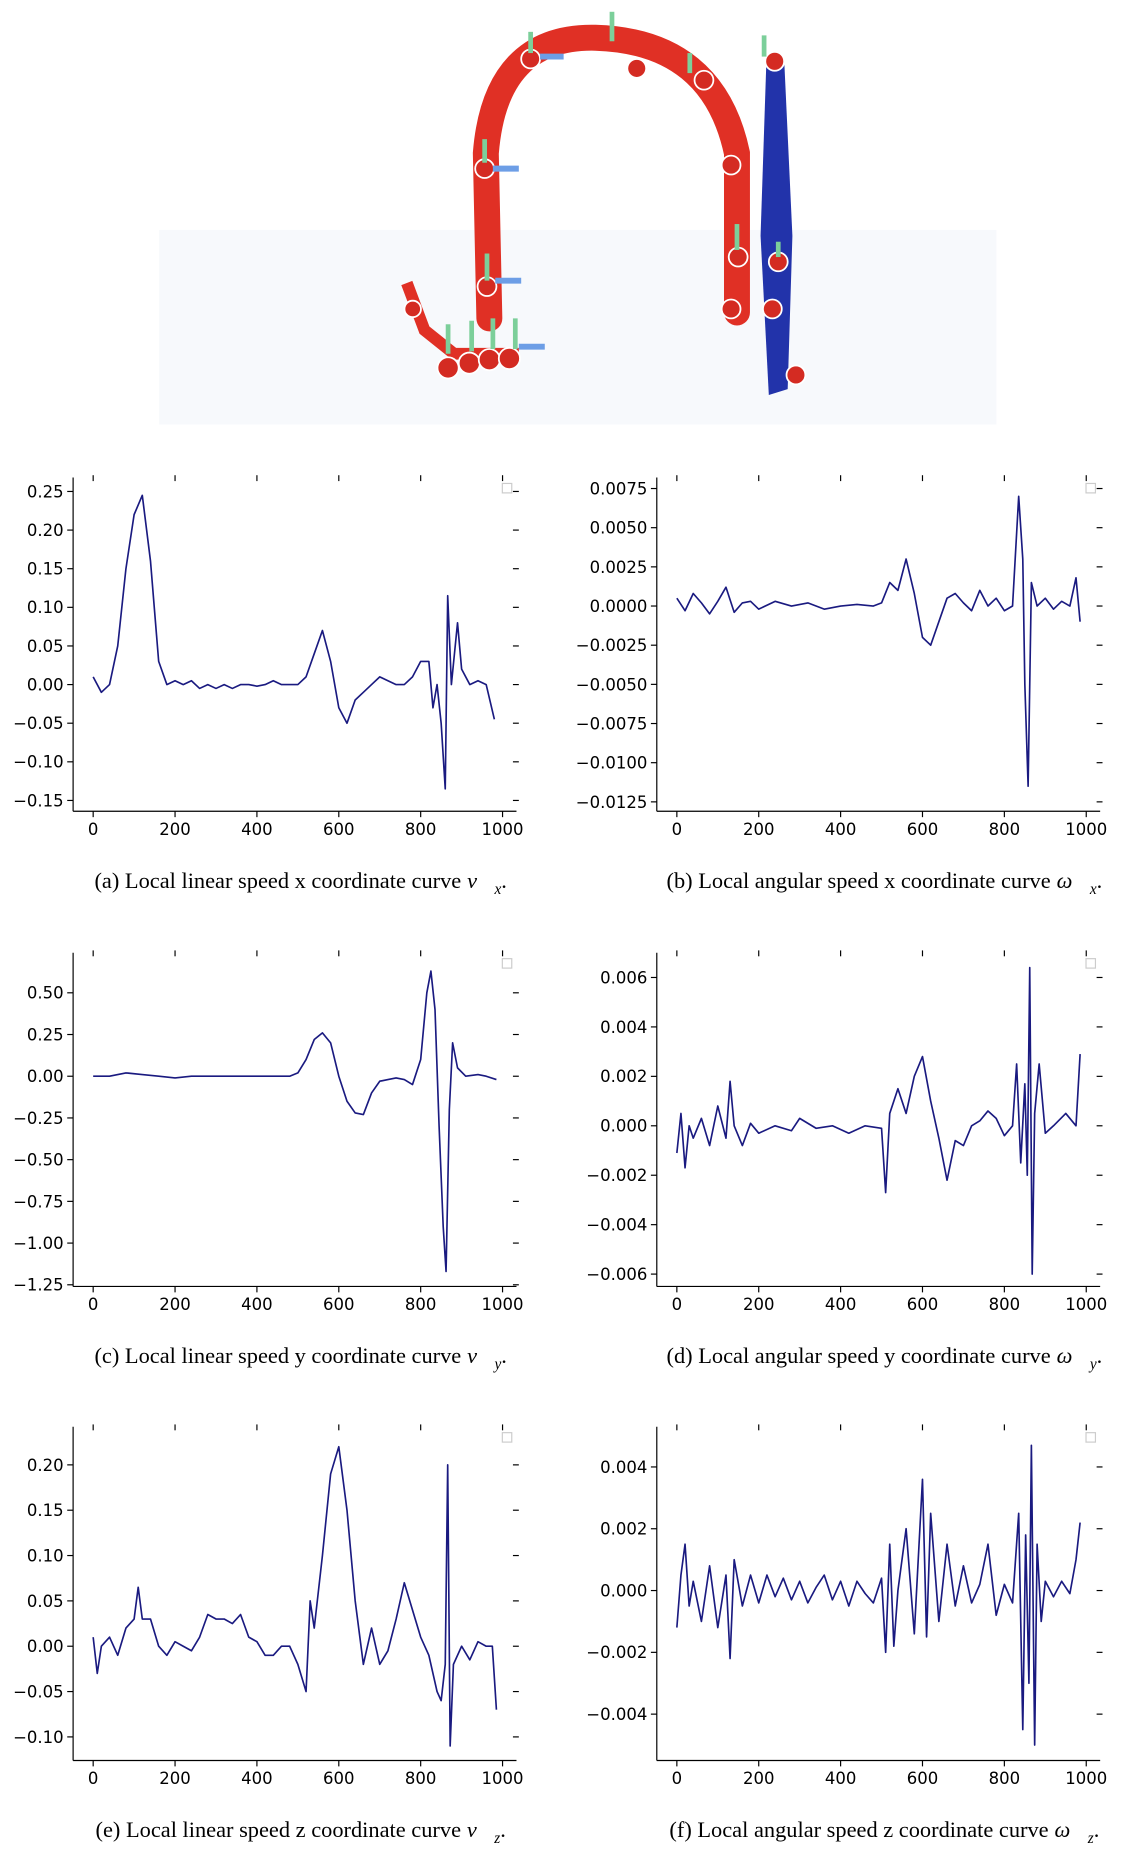 Image resolution: width=1132 pixels, height=1858 pixels. I want to click on y-tick-label: 0.0000, so click(619, 606).